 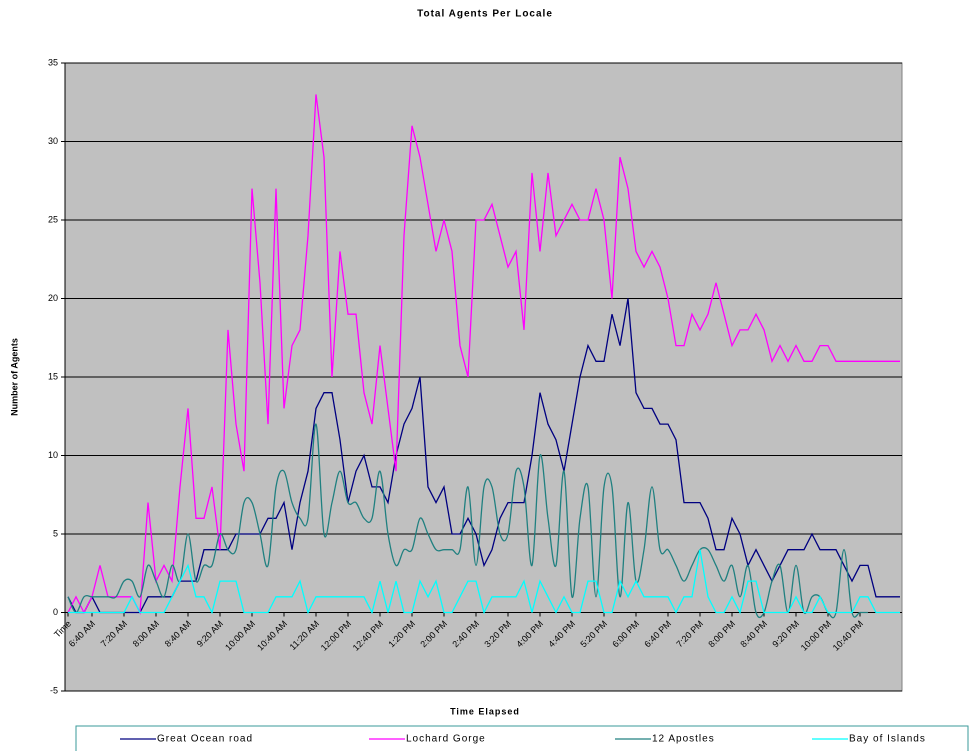 What do you see at coordinates (485, 14) in the screenshot?
I see `chart-title: Total Agents Per Locale` at bounding box center [485, 14].